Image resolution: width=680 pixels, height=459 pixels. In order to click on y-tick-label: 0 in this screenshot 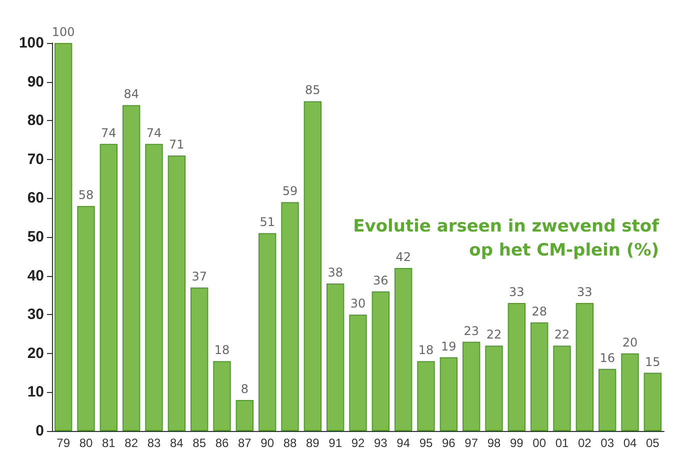, I will do `click(40, 431)`.